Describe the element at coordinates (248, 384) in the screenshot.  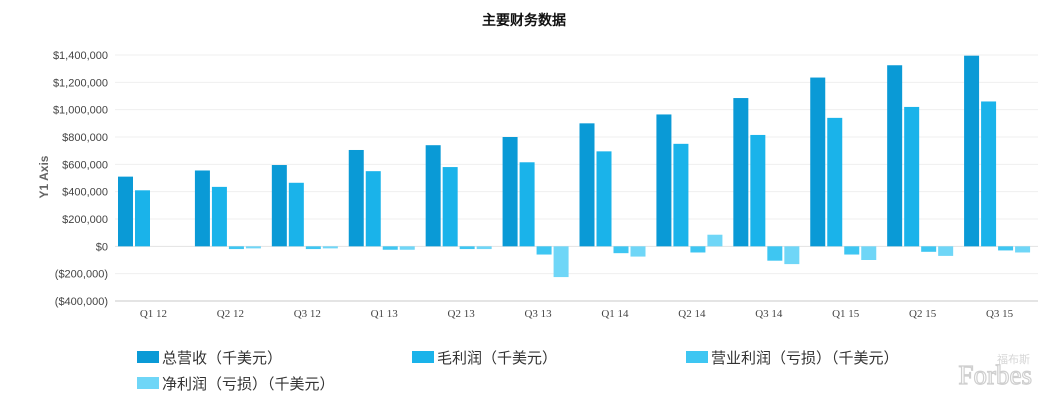
I see `legend-label: 净利润（亏损）（千美元）` at that location.